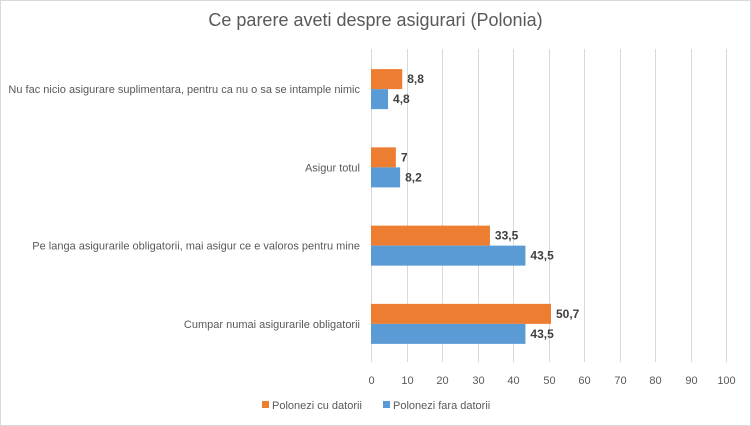 This screenshot has width=751, height=426. What do you see at coordinates (376, 406) in the screenshot?
I see `legend: Polonezi cu datorii Polonezi fara datorii` at bounding box center [376, 406].